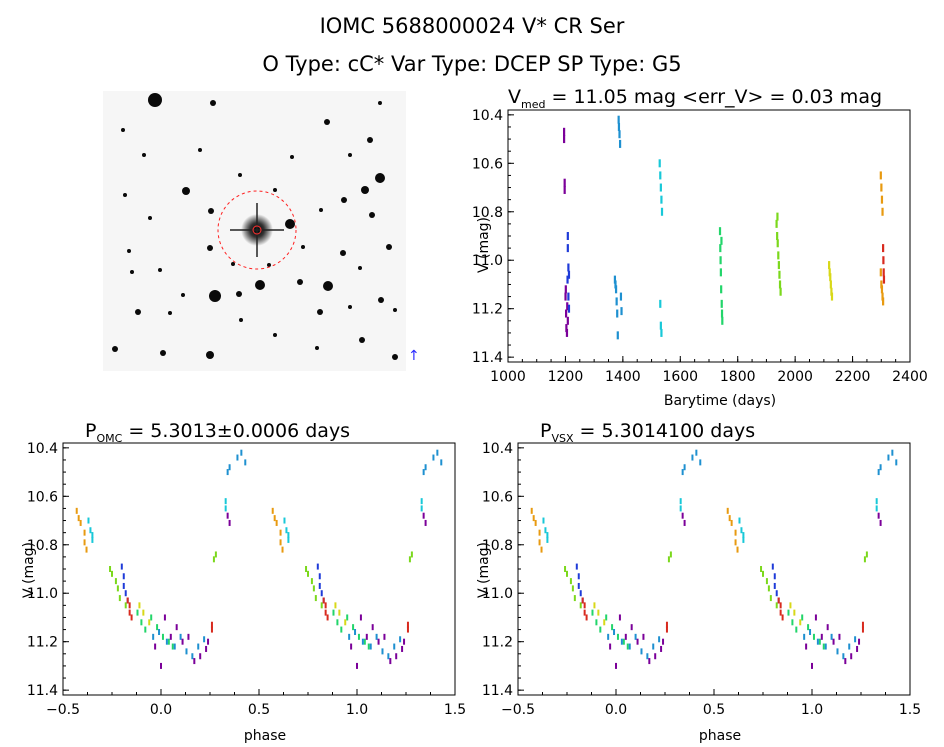 The image size is (944, 747). I want to click on lightcurve-ytick-label-1: 10.6, so click(487, 164).